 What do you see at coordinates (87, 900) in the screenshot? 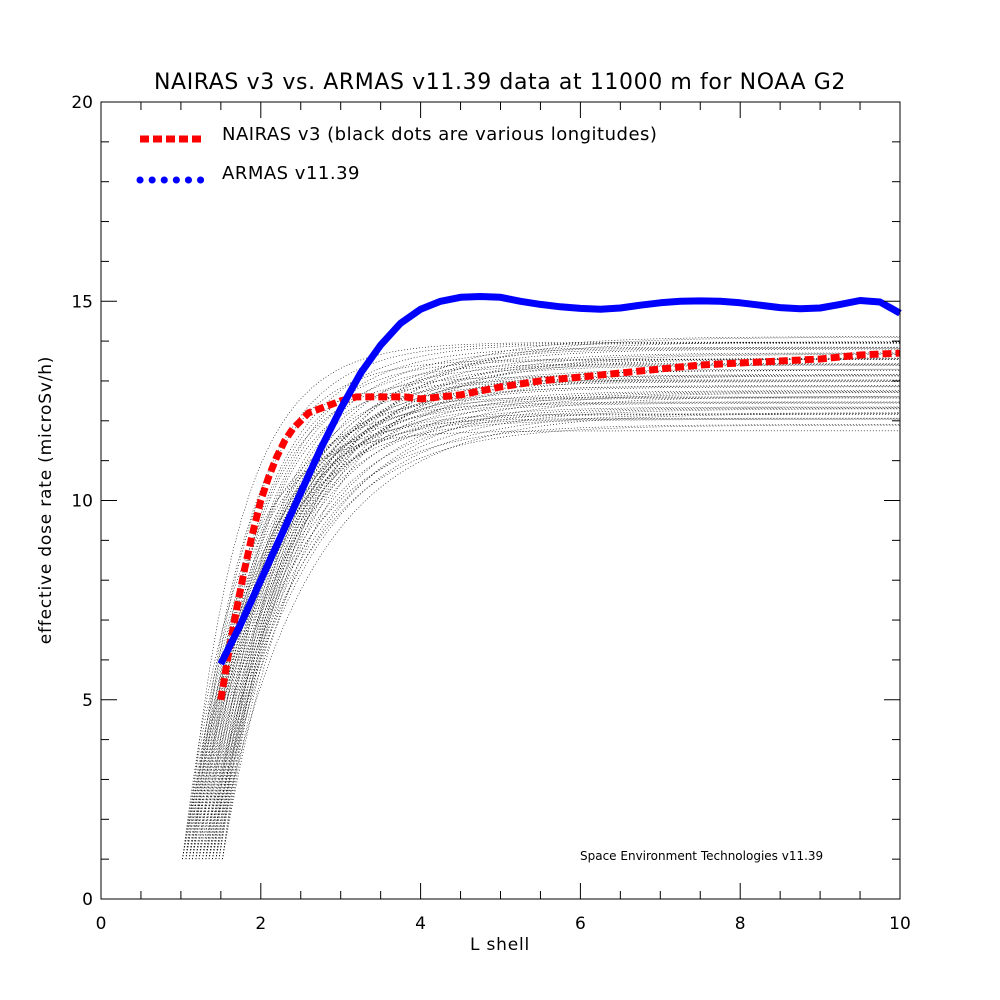
I see `y-tick-label: 0` at bounding box center [87, 900].